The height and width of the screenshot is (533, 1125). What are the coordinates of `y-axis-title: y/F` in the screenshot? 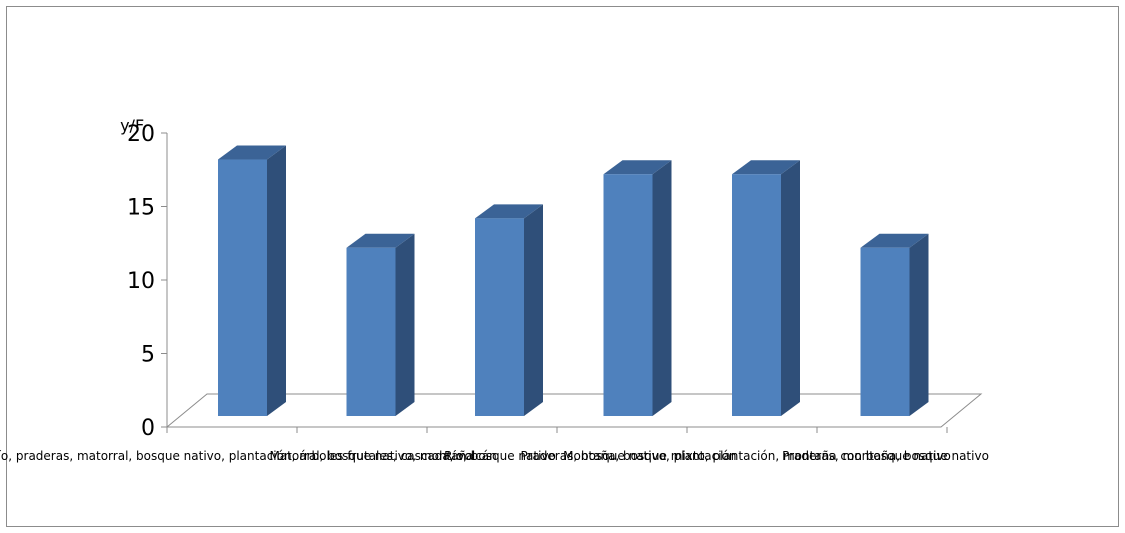 It's located at (129, 125).